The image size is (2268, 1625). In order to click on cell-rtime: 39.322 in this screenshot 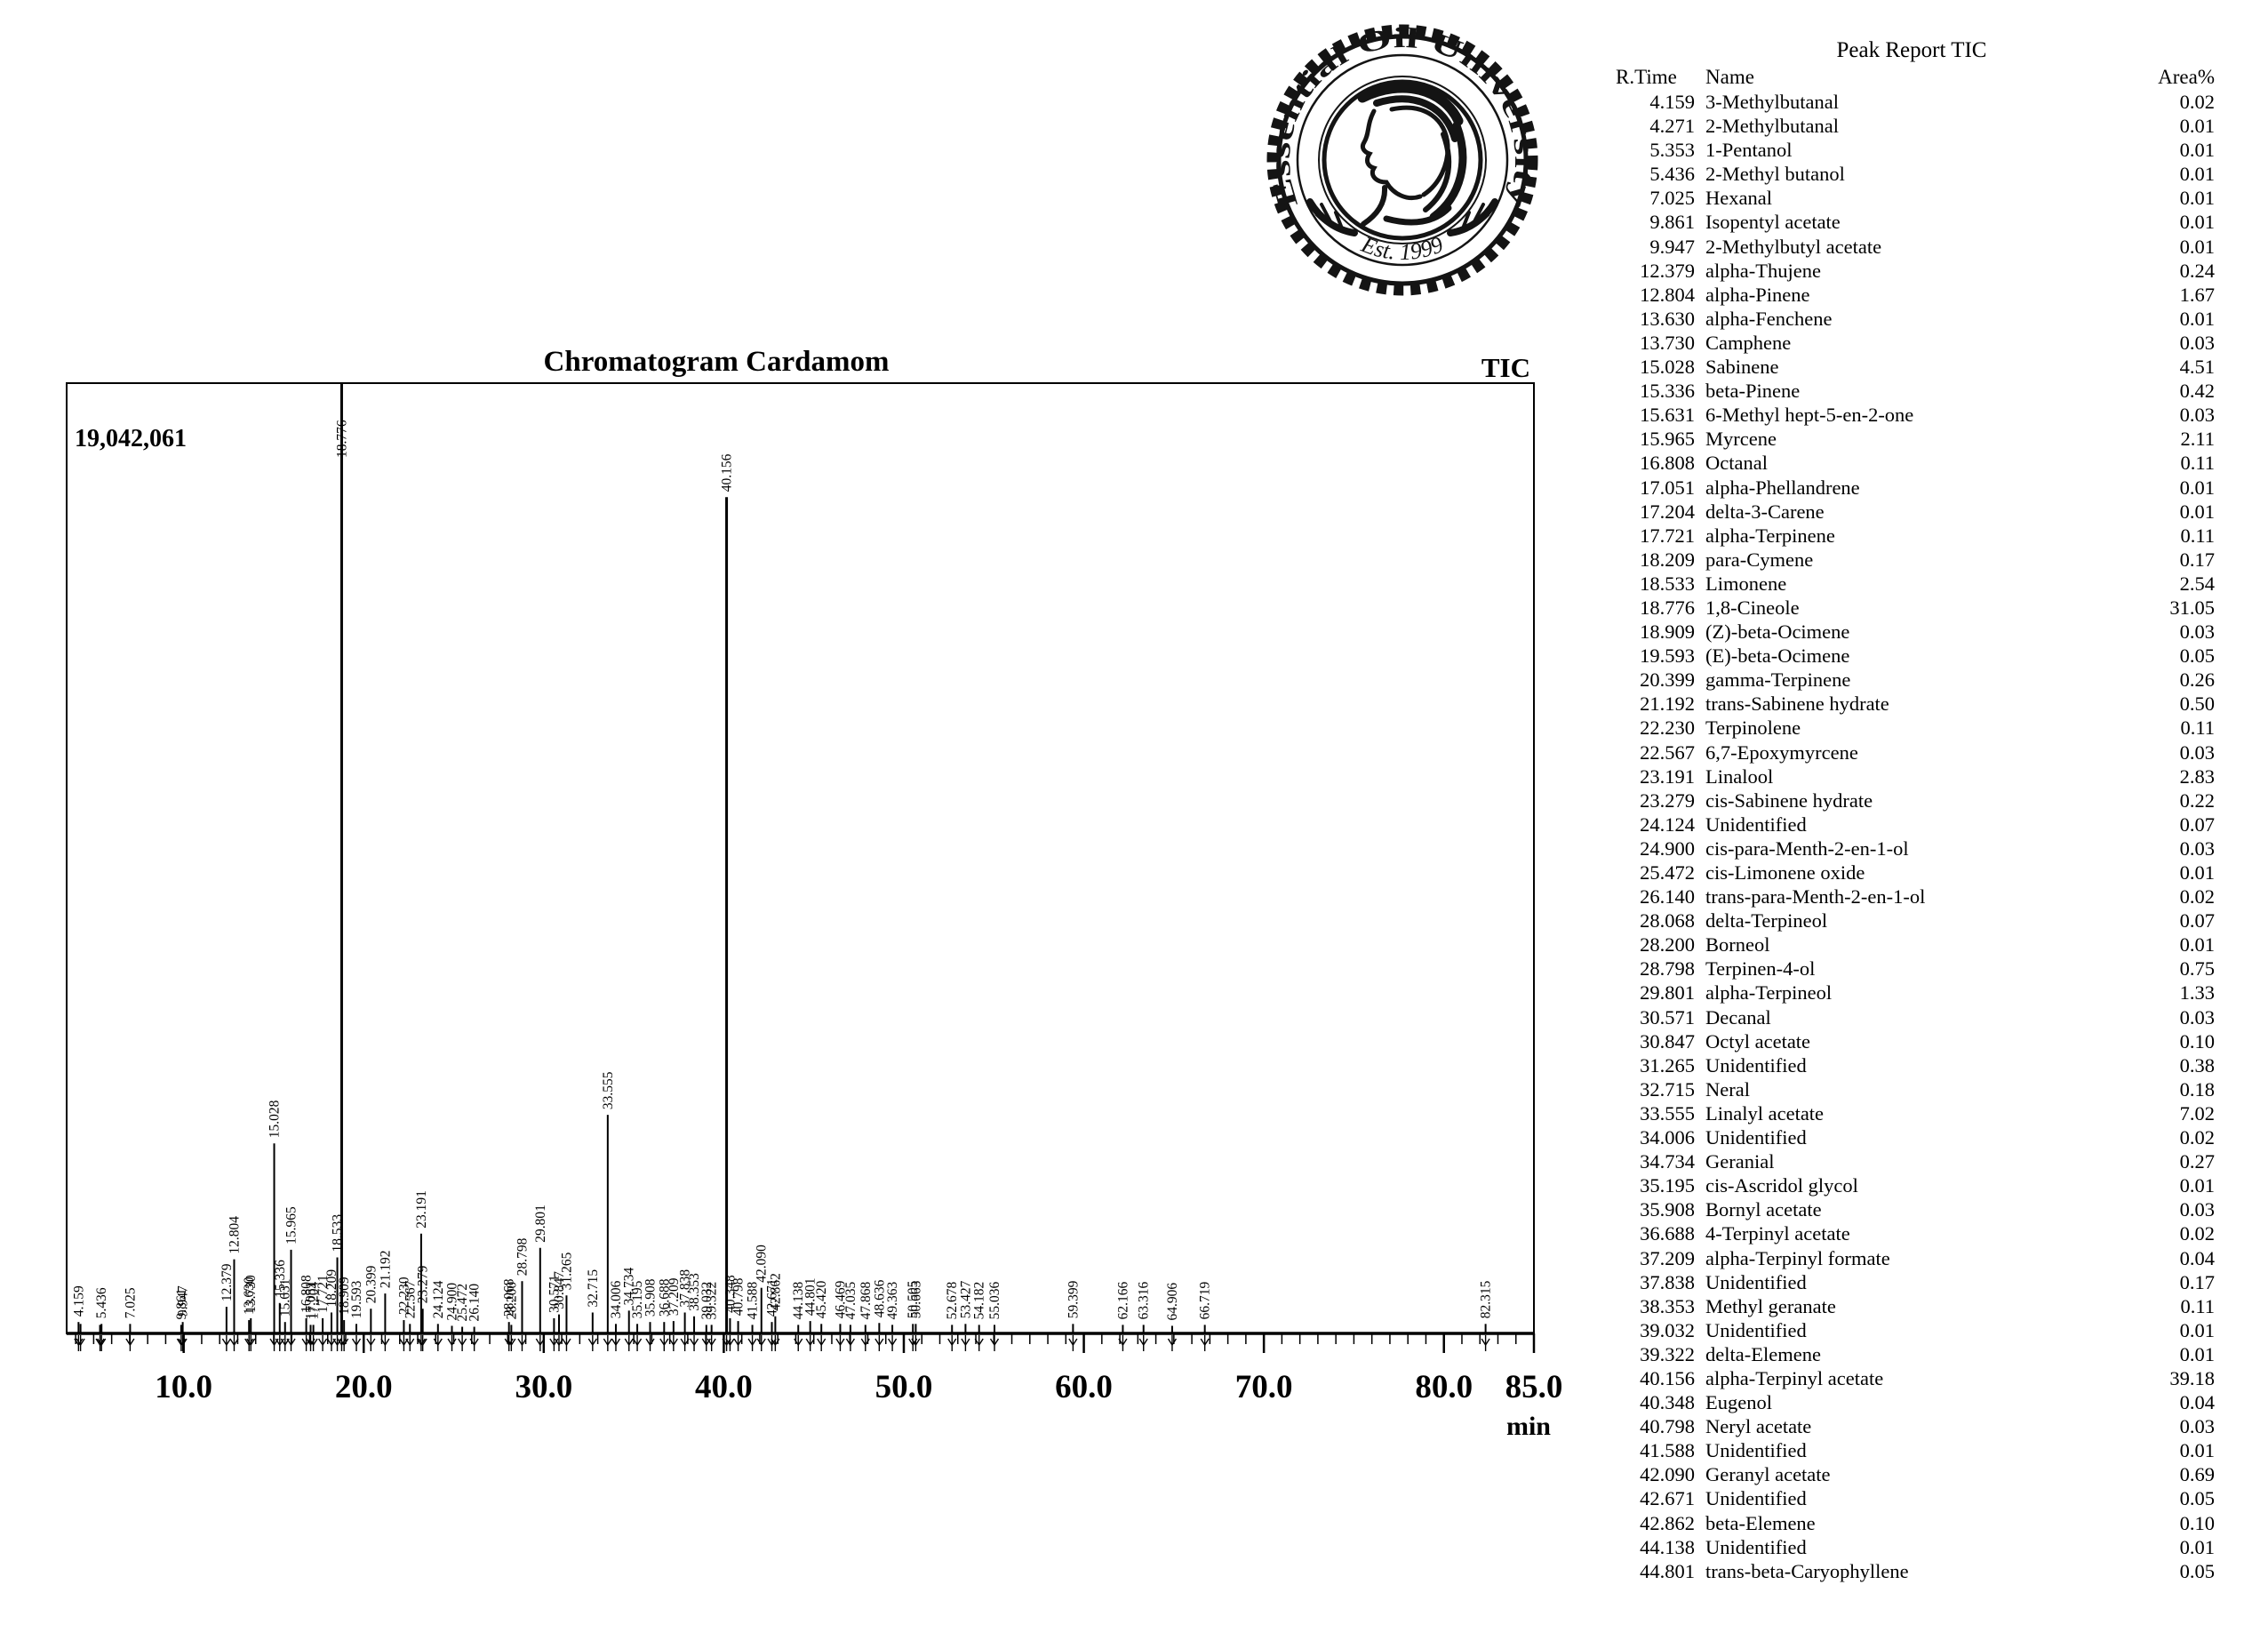, I will do `click(1667, 1353)`.